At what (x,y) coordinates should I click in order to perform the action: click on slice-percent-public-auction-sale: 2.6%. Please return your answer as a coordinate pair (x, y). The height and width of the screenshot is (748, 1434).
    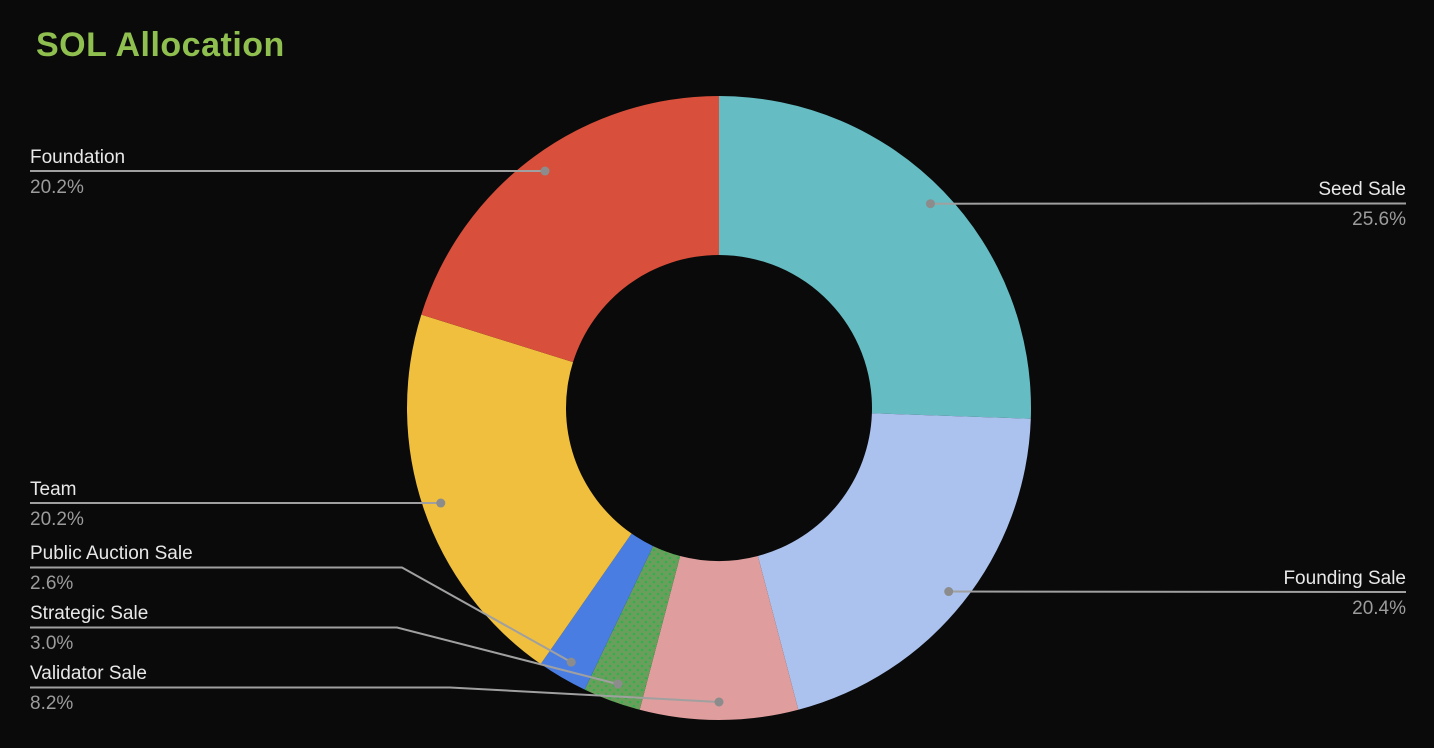
    Looking at the image, I should click on (52, 583).